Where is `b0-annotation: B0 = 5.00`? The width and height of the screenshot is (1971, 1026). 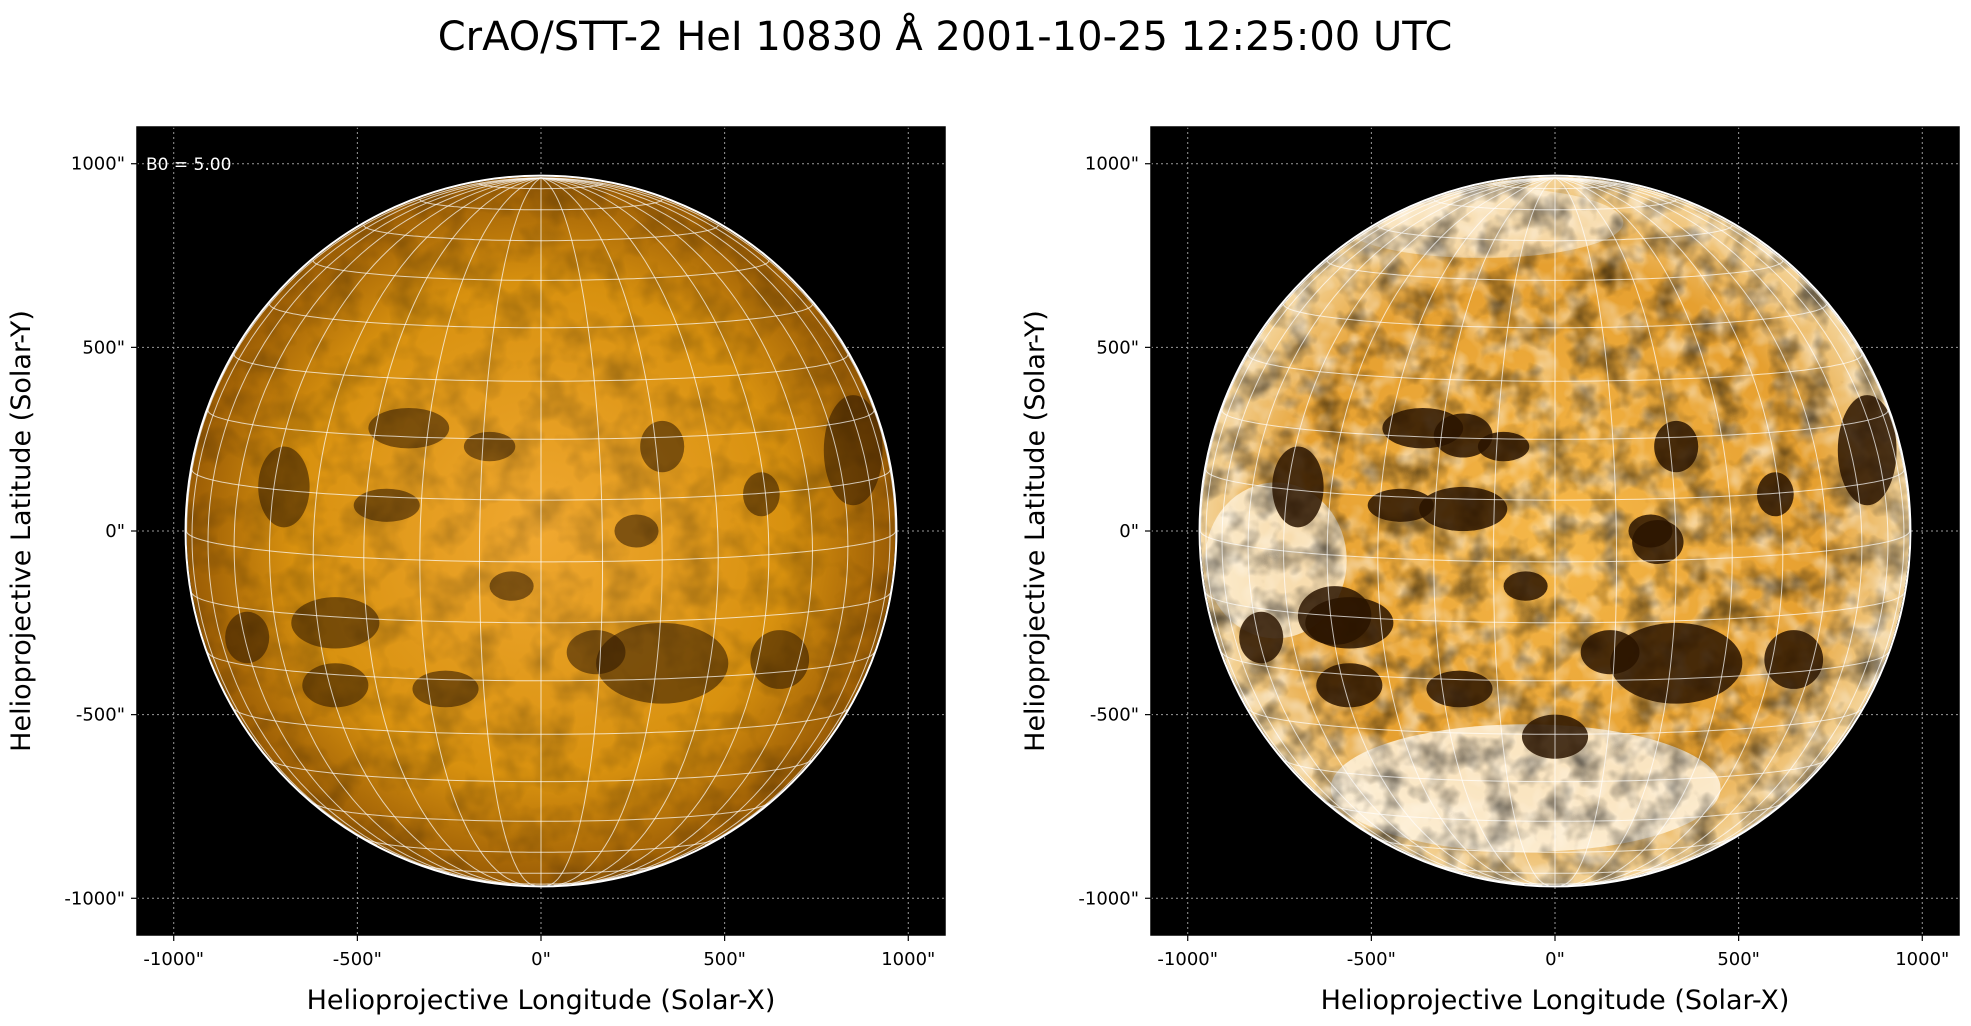 b0-annotation: B0 = 5.00 is located at coordinates (188, 165).